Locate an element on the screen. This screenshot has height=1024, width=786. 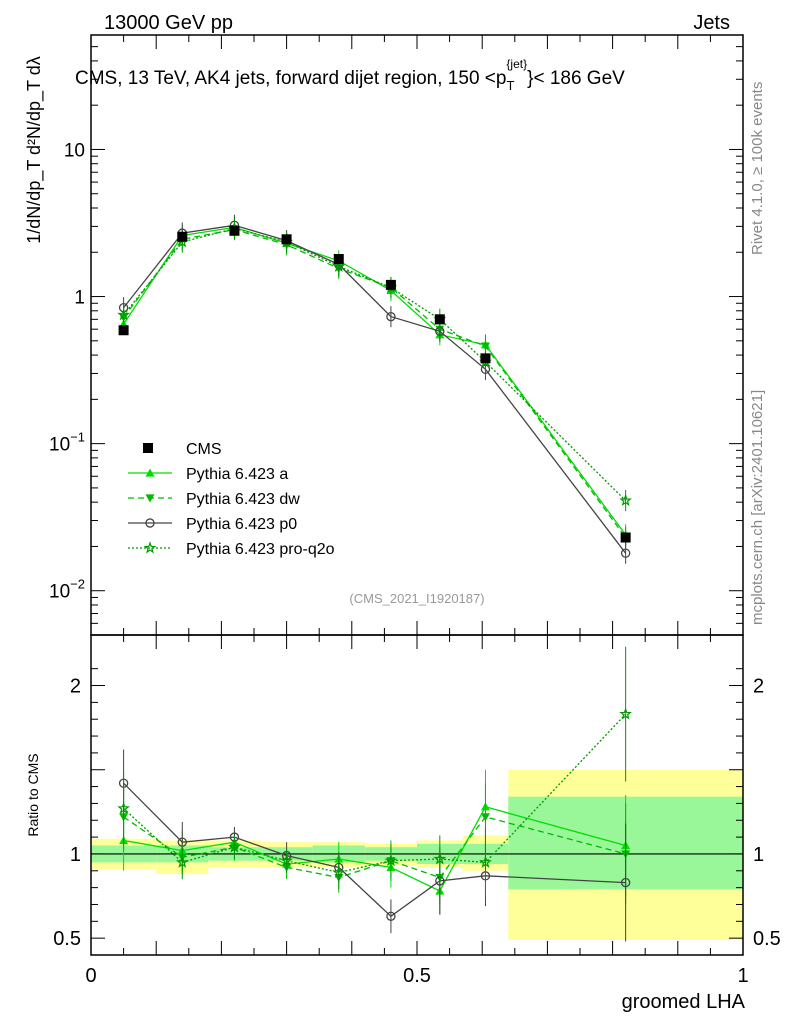
y-tick-exp: −1 is located at coordinates (77, 437).